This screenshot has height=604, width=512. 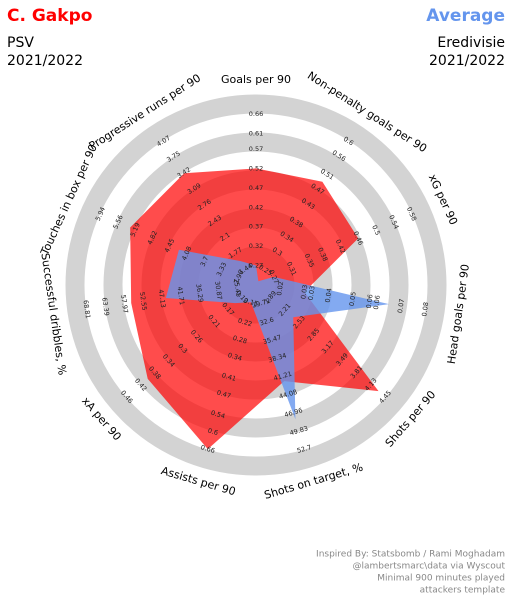 What do you see at coordinates (329, 295) in the screenshot?
I see `tick-label: 0.04` at bounding box center [329, 295].